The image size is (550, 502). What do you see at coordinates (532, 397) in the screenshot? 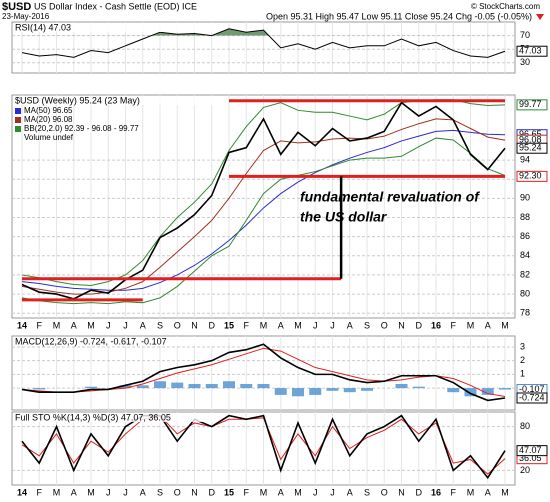
I see `value-label: -0.724` at bounding box center [532, 397].